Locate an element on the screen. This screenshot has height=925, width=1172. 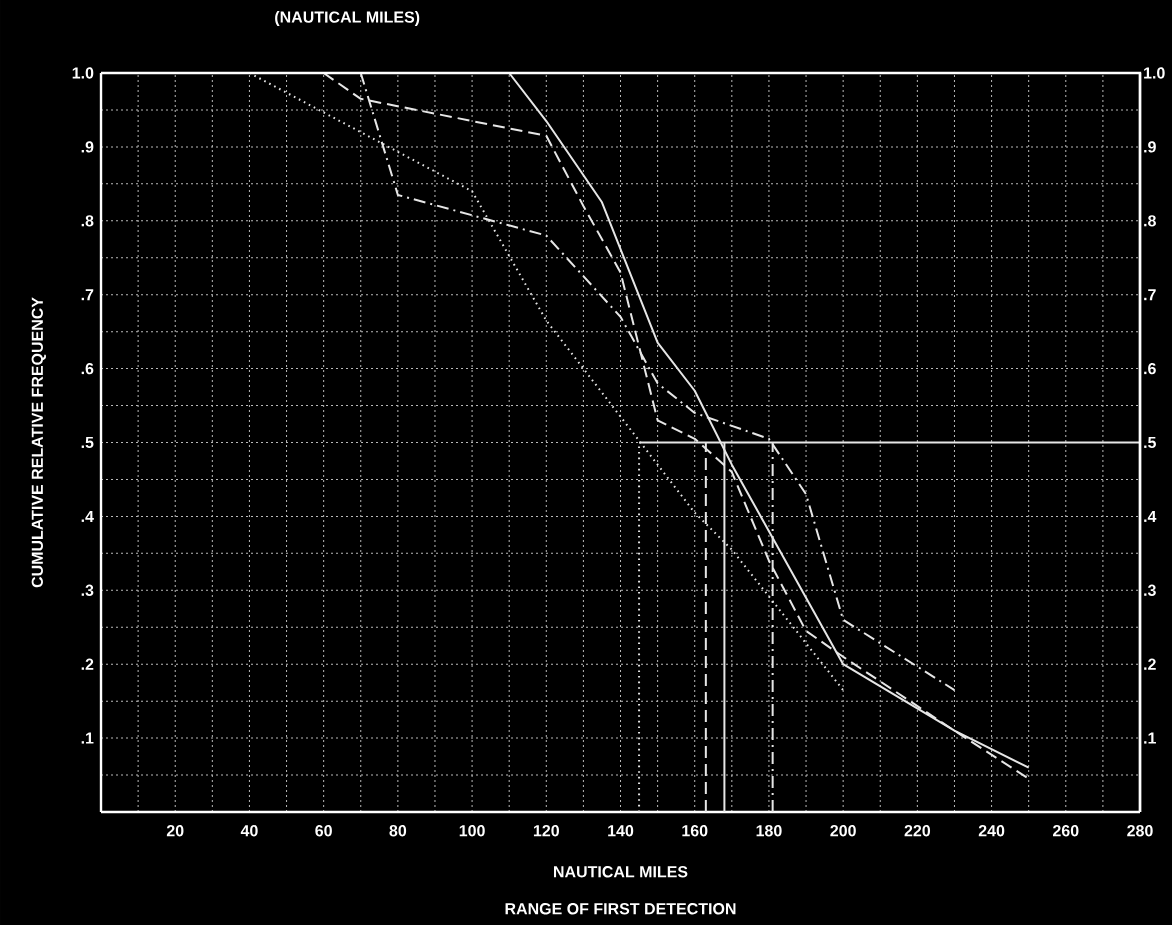
x-tick-label: 60 is located at coordinates (323, 831).